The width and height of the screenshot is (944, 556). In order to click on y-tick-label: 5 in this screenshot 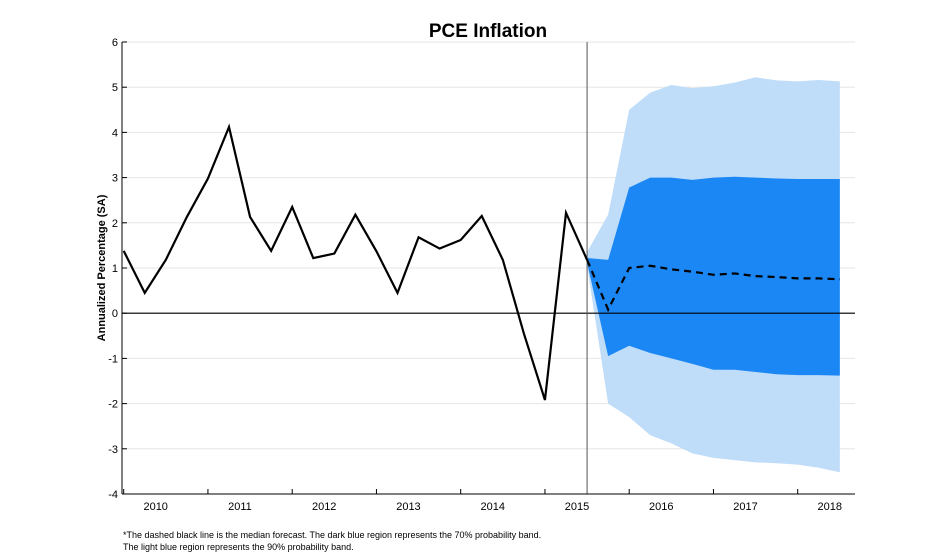, I will do `click(115, 88)`.